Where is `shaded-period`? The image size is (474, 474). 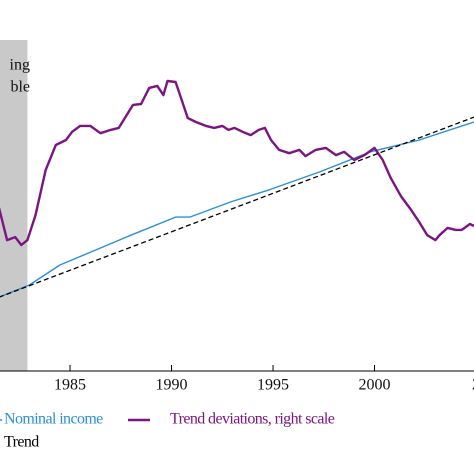 shaded-period is located at coordinates (14, 205).